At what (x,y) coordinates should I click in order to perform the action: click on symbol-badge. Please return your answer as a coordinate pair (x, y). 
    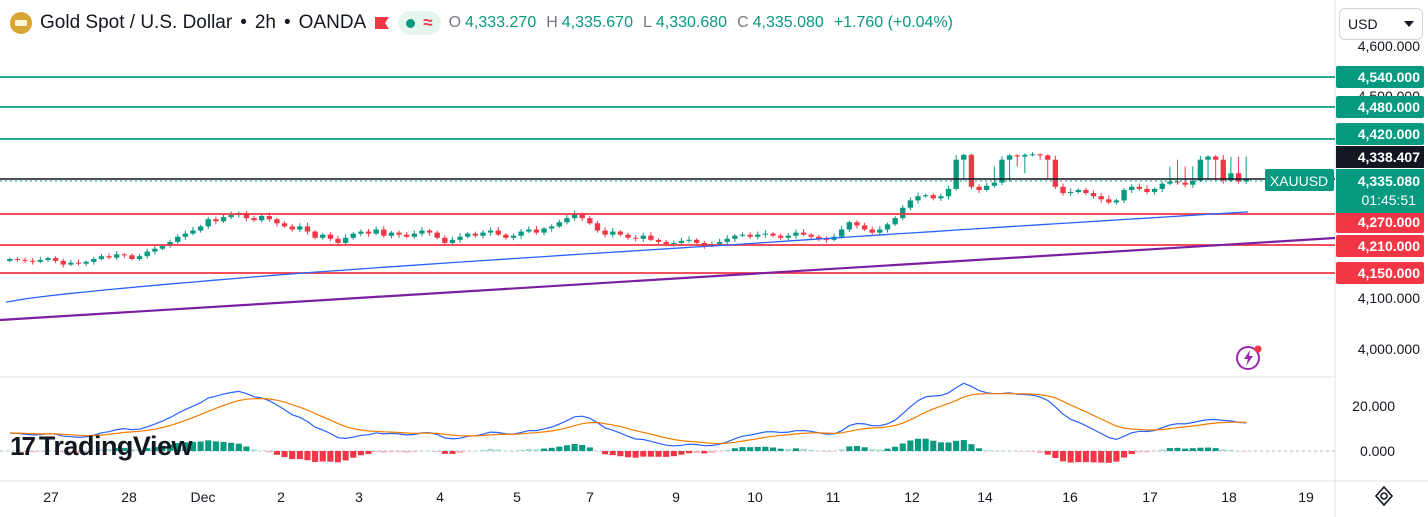
    Looking at the image, I should click on (1299, 180).